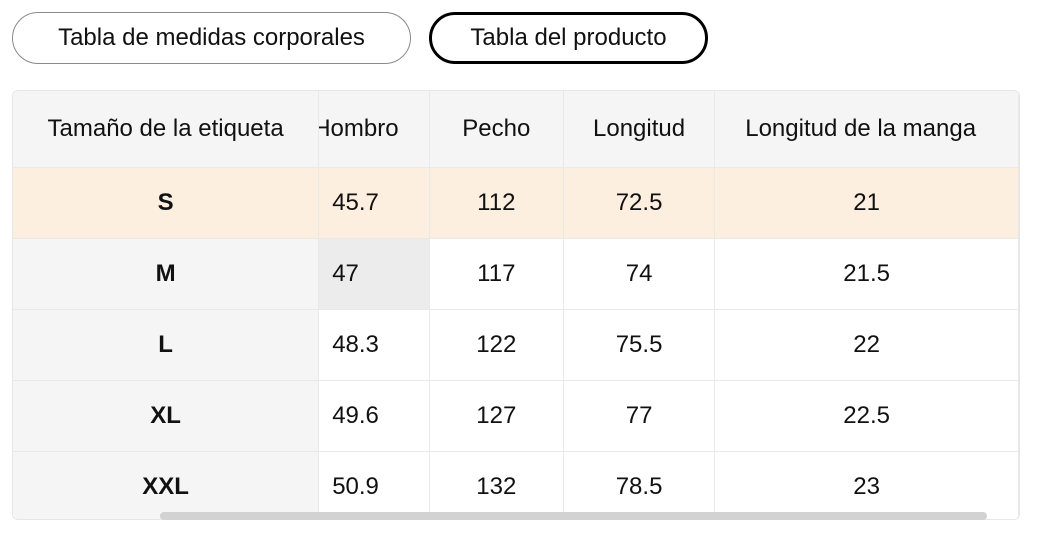 The height and width of the screenshot is (552, 1048). I want to click on table-row: XXL 50.9 132 78.5 23, so click(516, 485).